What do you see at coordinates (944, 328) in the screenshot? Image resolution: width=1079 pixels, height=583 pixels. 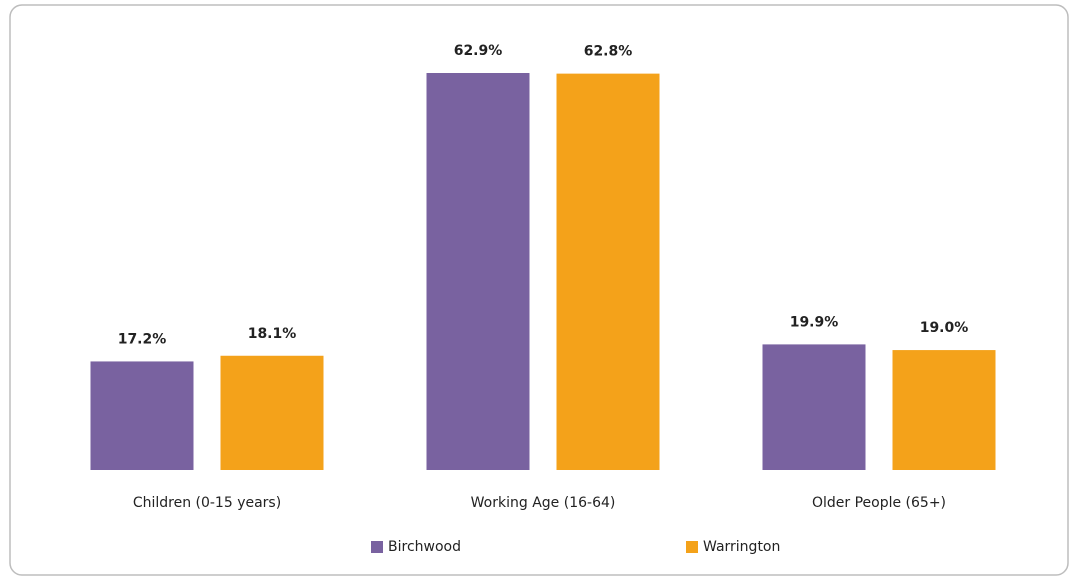 I see `value-label: 19.0%` at bounding box center [944, 328].